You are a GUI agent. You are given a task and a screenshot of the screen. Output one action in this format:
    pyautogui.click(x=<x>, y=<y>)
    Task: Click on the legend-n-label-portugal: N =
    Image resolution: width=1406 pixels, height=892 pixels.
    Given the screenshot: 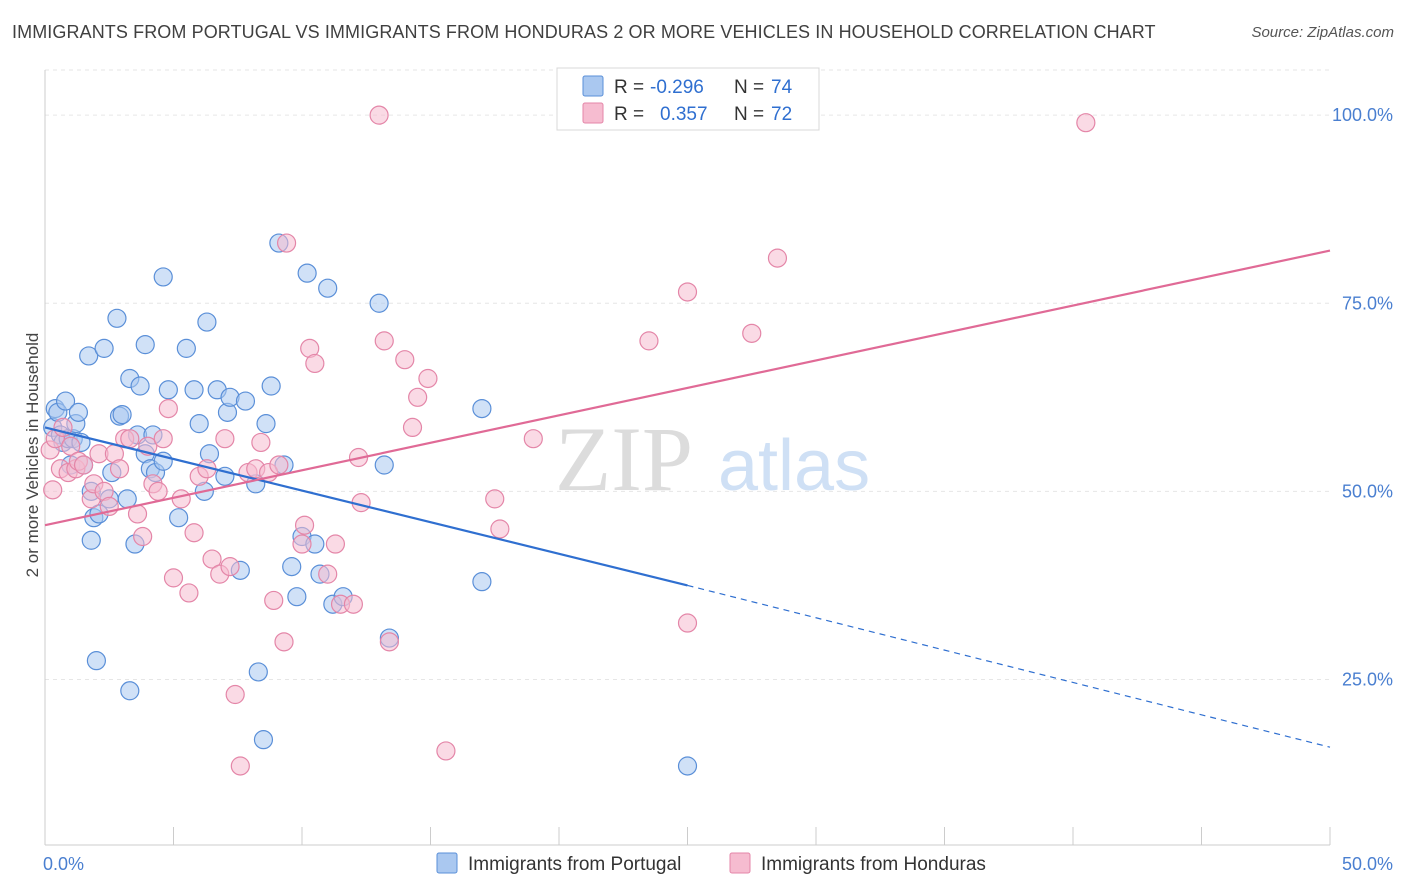 What is the action you would take?
    pyautogui.click(x=749, y=87)
    